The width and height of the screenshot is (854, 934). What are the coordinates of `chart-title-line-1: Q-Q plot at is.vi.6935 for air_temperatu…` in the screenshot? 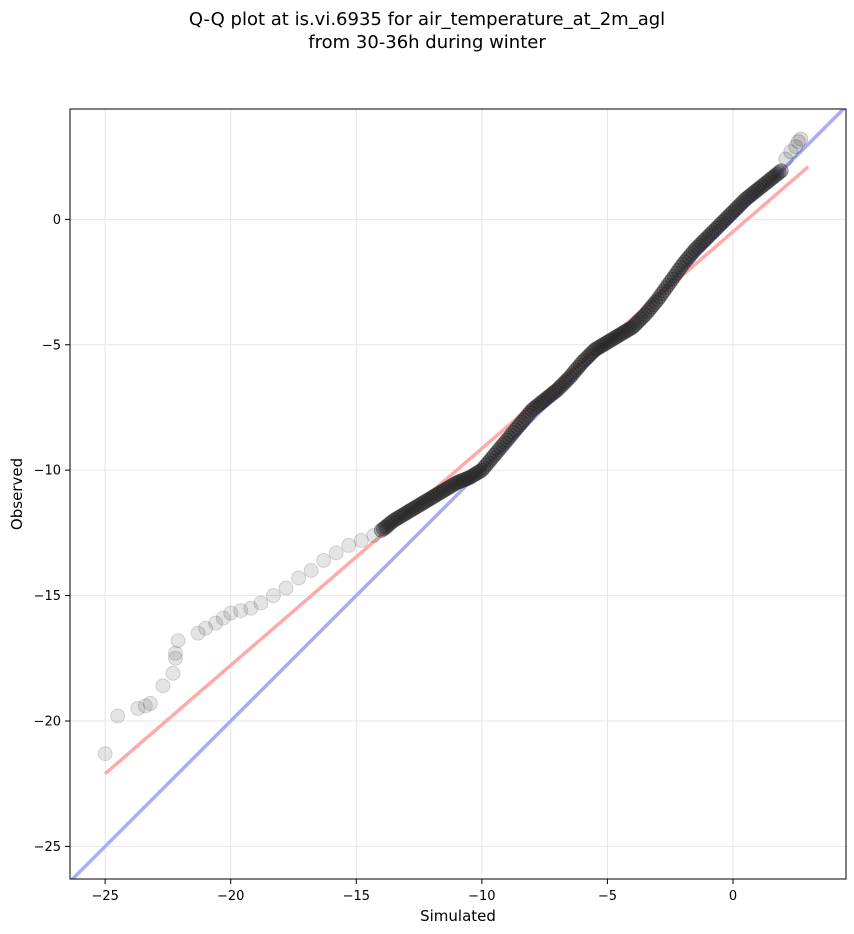 It's located at (427, 19).